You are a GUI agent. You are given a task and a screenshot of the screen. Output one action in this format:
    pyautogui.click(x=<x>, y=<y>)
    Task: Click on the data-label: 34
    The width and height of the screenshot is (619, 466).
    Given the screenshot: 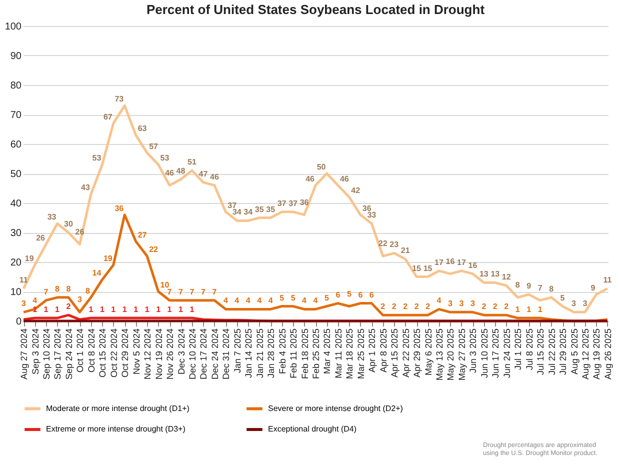 What is the action you would take?
    pyautogui.click(x=249, y=212)
    